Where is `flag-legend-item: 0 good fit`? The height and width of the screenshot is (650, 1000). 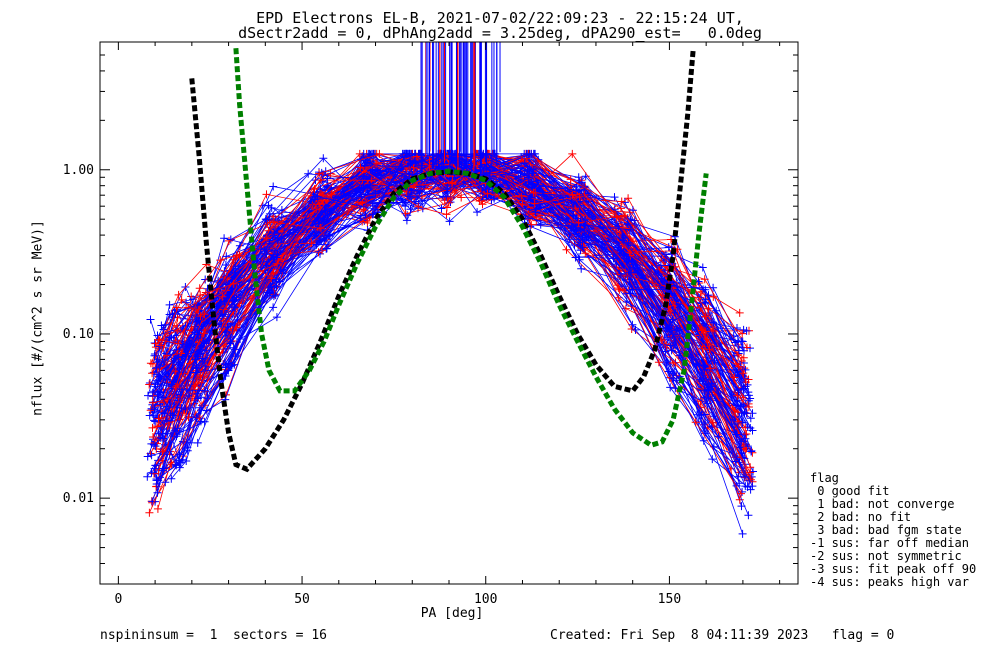
flag-legend-item: 0 good fit is located at coordinates (850, 491).